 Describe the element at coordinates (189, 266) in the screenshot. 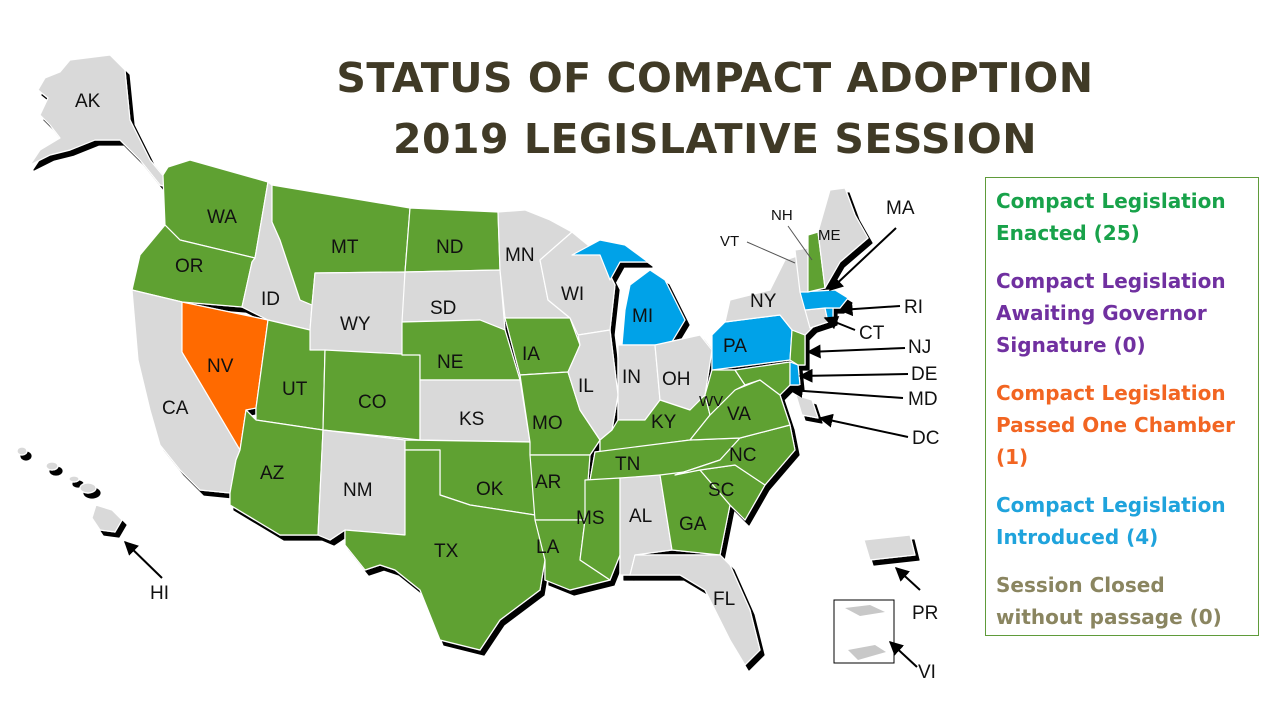

I see `label-OR: OR` at that location.